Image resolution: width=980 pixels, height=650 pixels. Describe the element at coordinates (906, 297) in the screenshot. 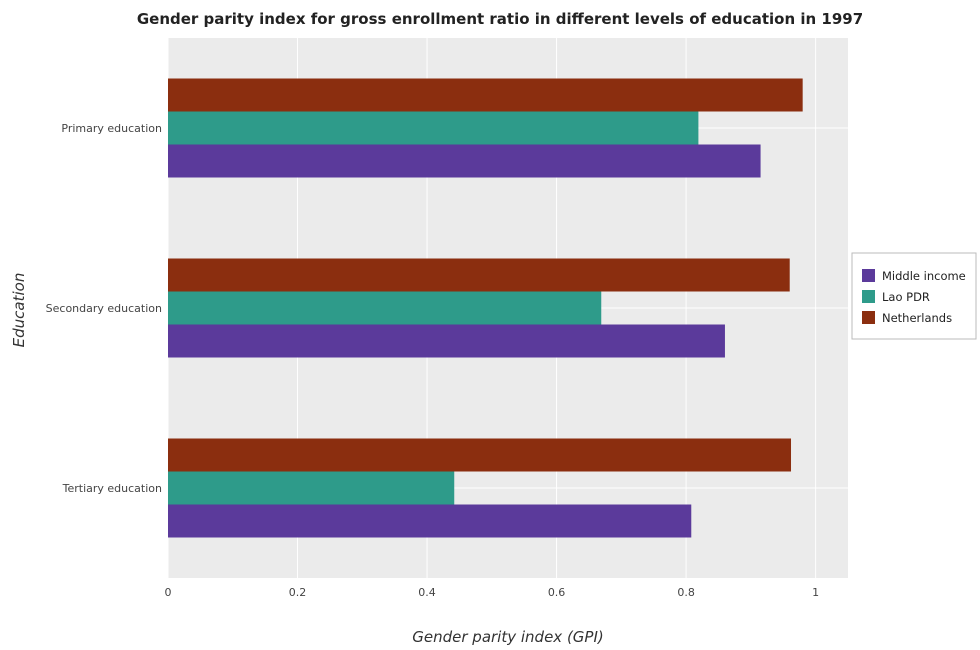

I see `legend-label: Lao PDR` at that location.